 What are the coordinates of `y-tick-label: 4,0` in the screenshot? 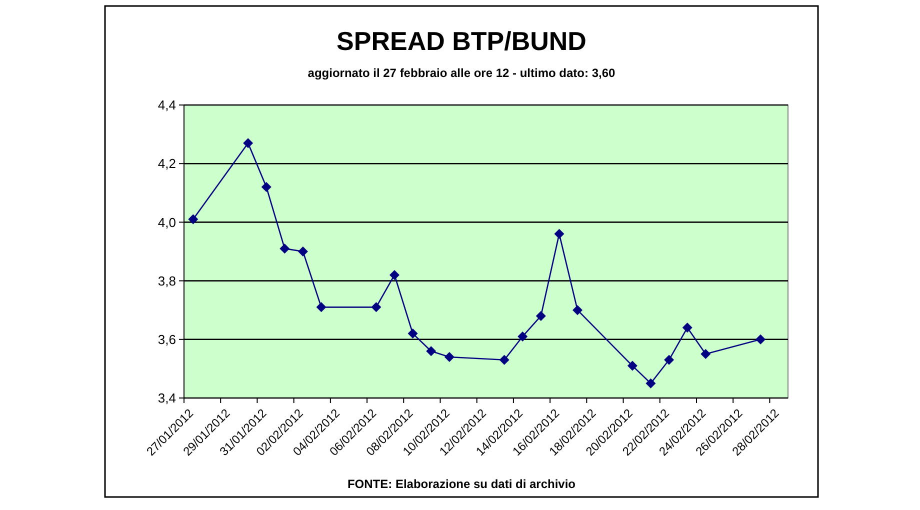 It's located at (167, 222).